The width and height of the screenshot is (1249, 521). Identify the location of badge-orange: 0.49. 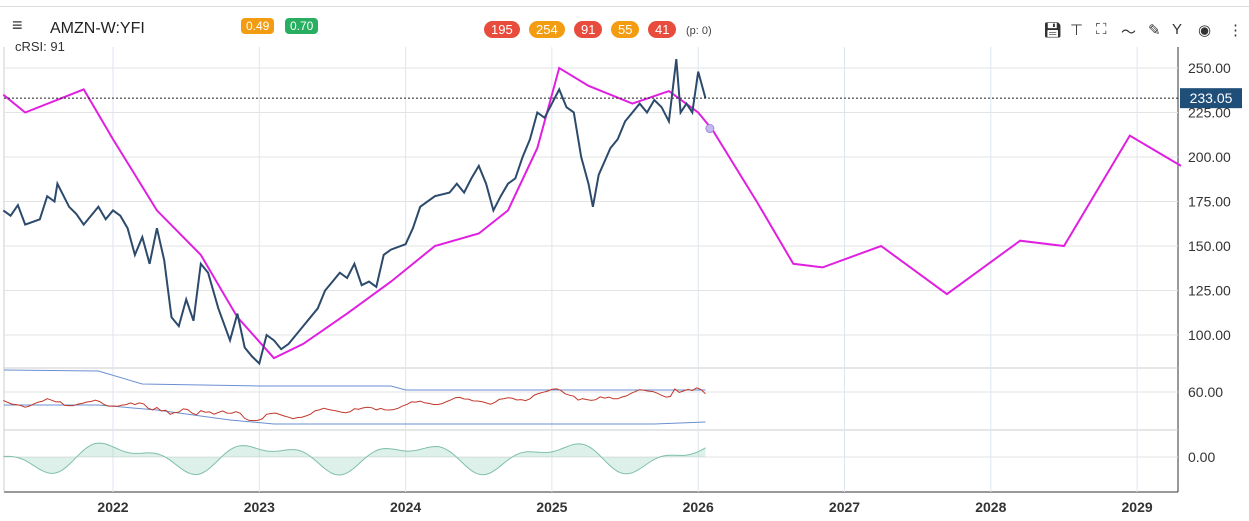
(258, 26).